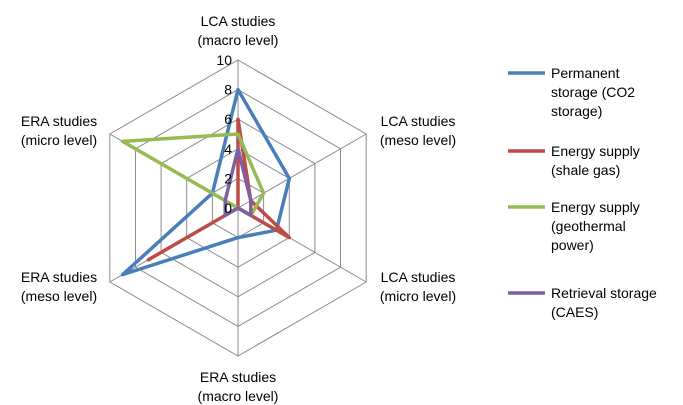 This screenshot has height=405, width=683. I want to click on legend-entry-2: Energy supply (geothermal power), so click(595, 226).